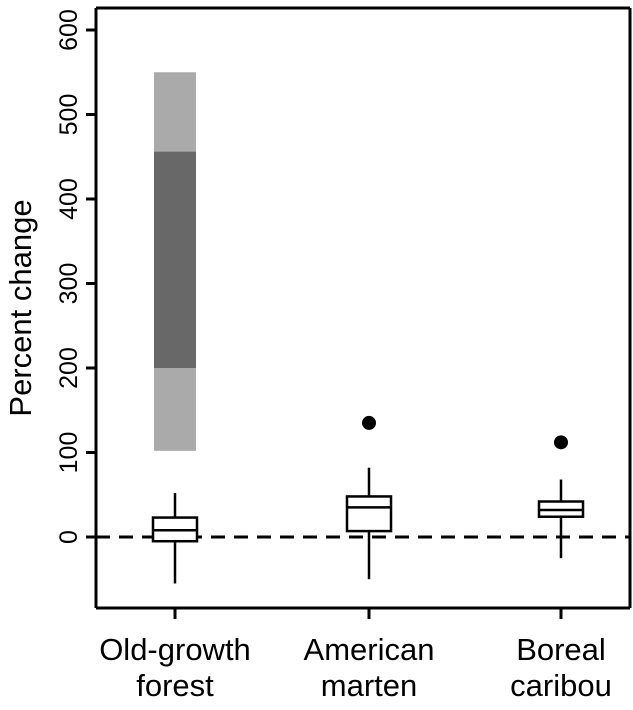 The image size is (633, 710). Describe the element at coordinates (69, 284) in the screenshot. I see `y-tick-label: 300` at that location.